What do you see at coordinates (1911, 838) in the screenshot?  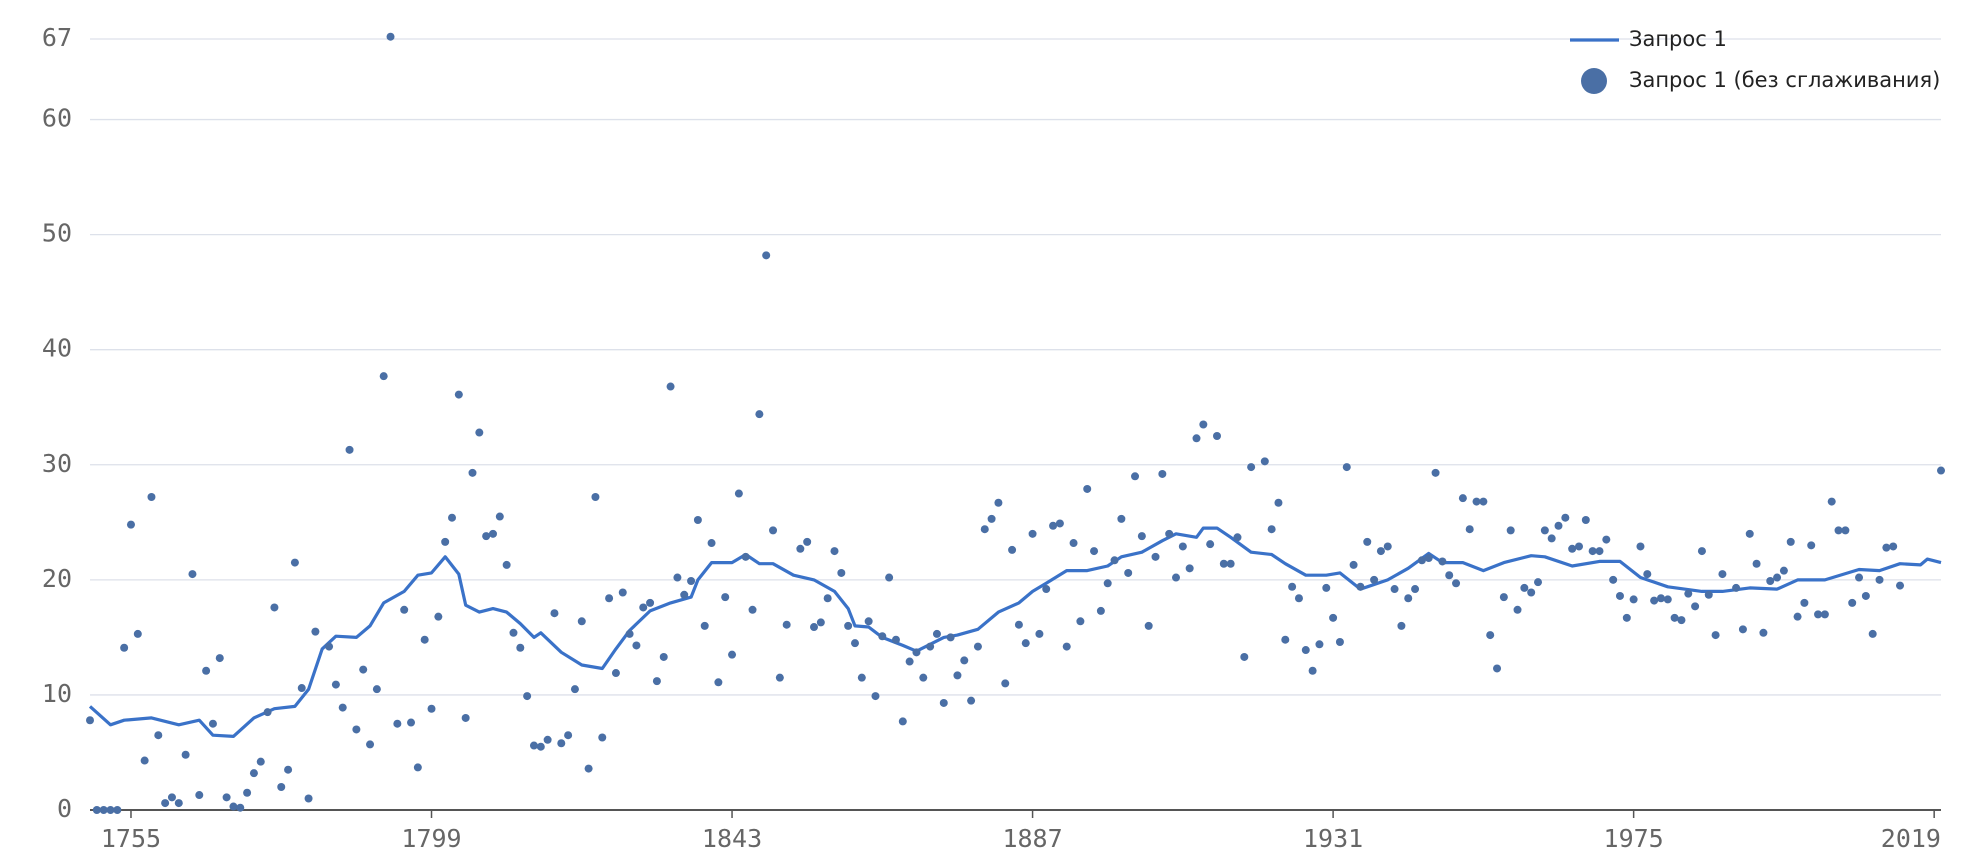 I see `x-tick-label: 2019` at bounding box center [1911, 838].